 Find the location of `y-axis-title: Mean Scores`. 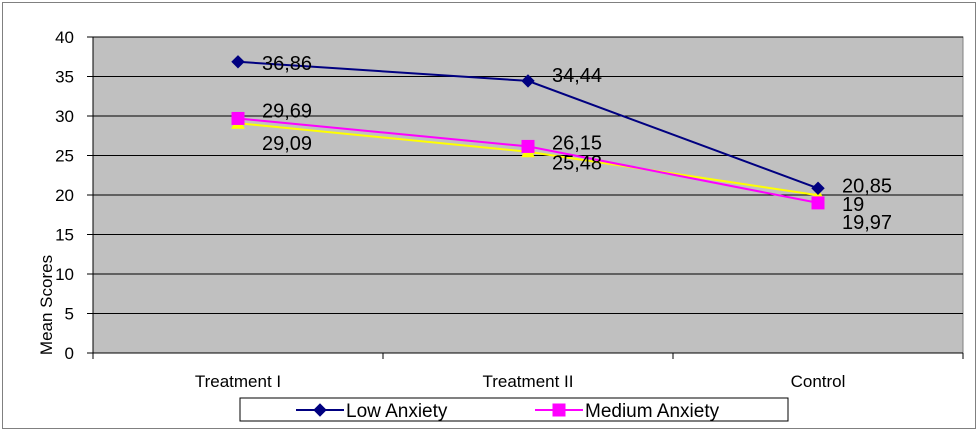

y-axis-title: Mean Scores is located at coordinates (46, 305).